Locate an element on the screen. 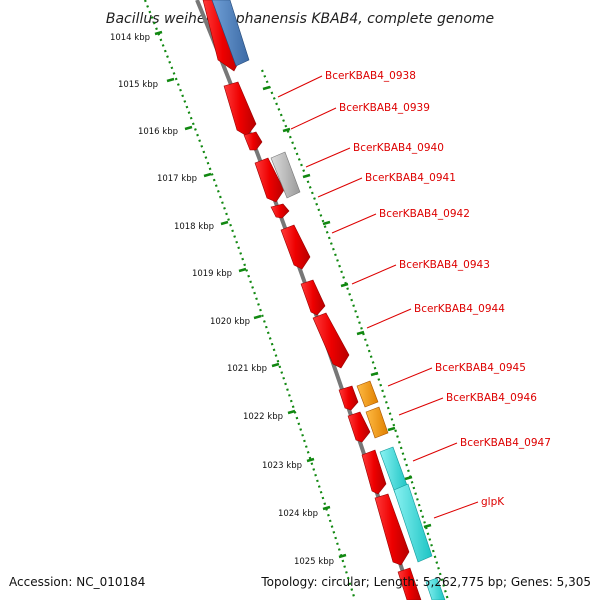 The width and height of the screenshot is (600, 600). gene-label: BcerKBAB4_0947 is located at coordinates (505, 443).